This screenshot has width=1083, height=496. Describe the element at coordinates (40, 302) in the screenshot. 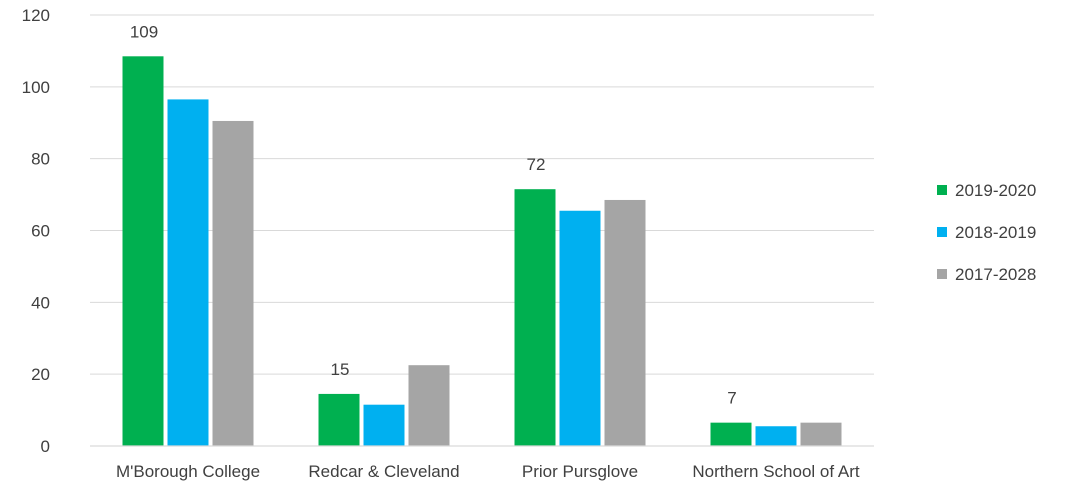

I see `y-tick-label: 40` at that location.